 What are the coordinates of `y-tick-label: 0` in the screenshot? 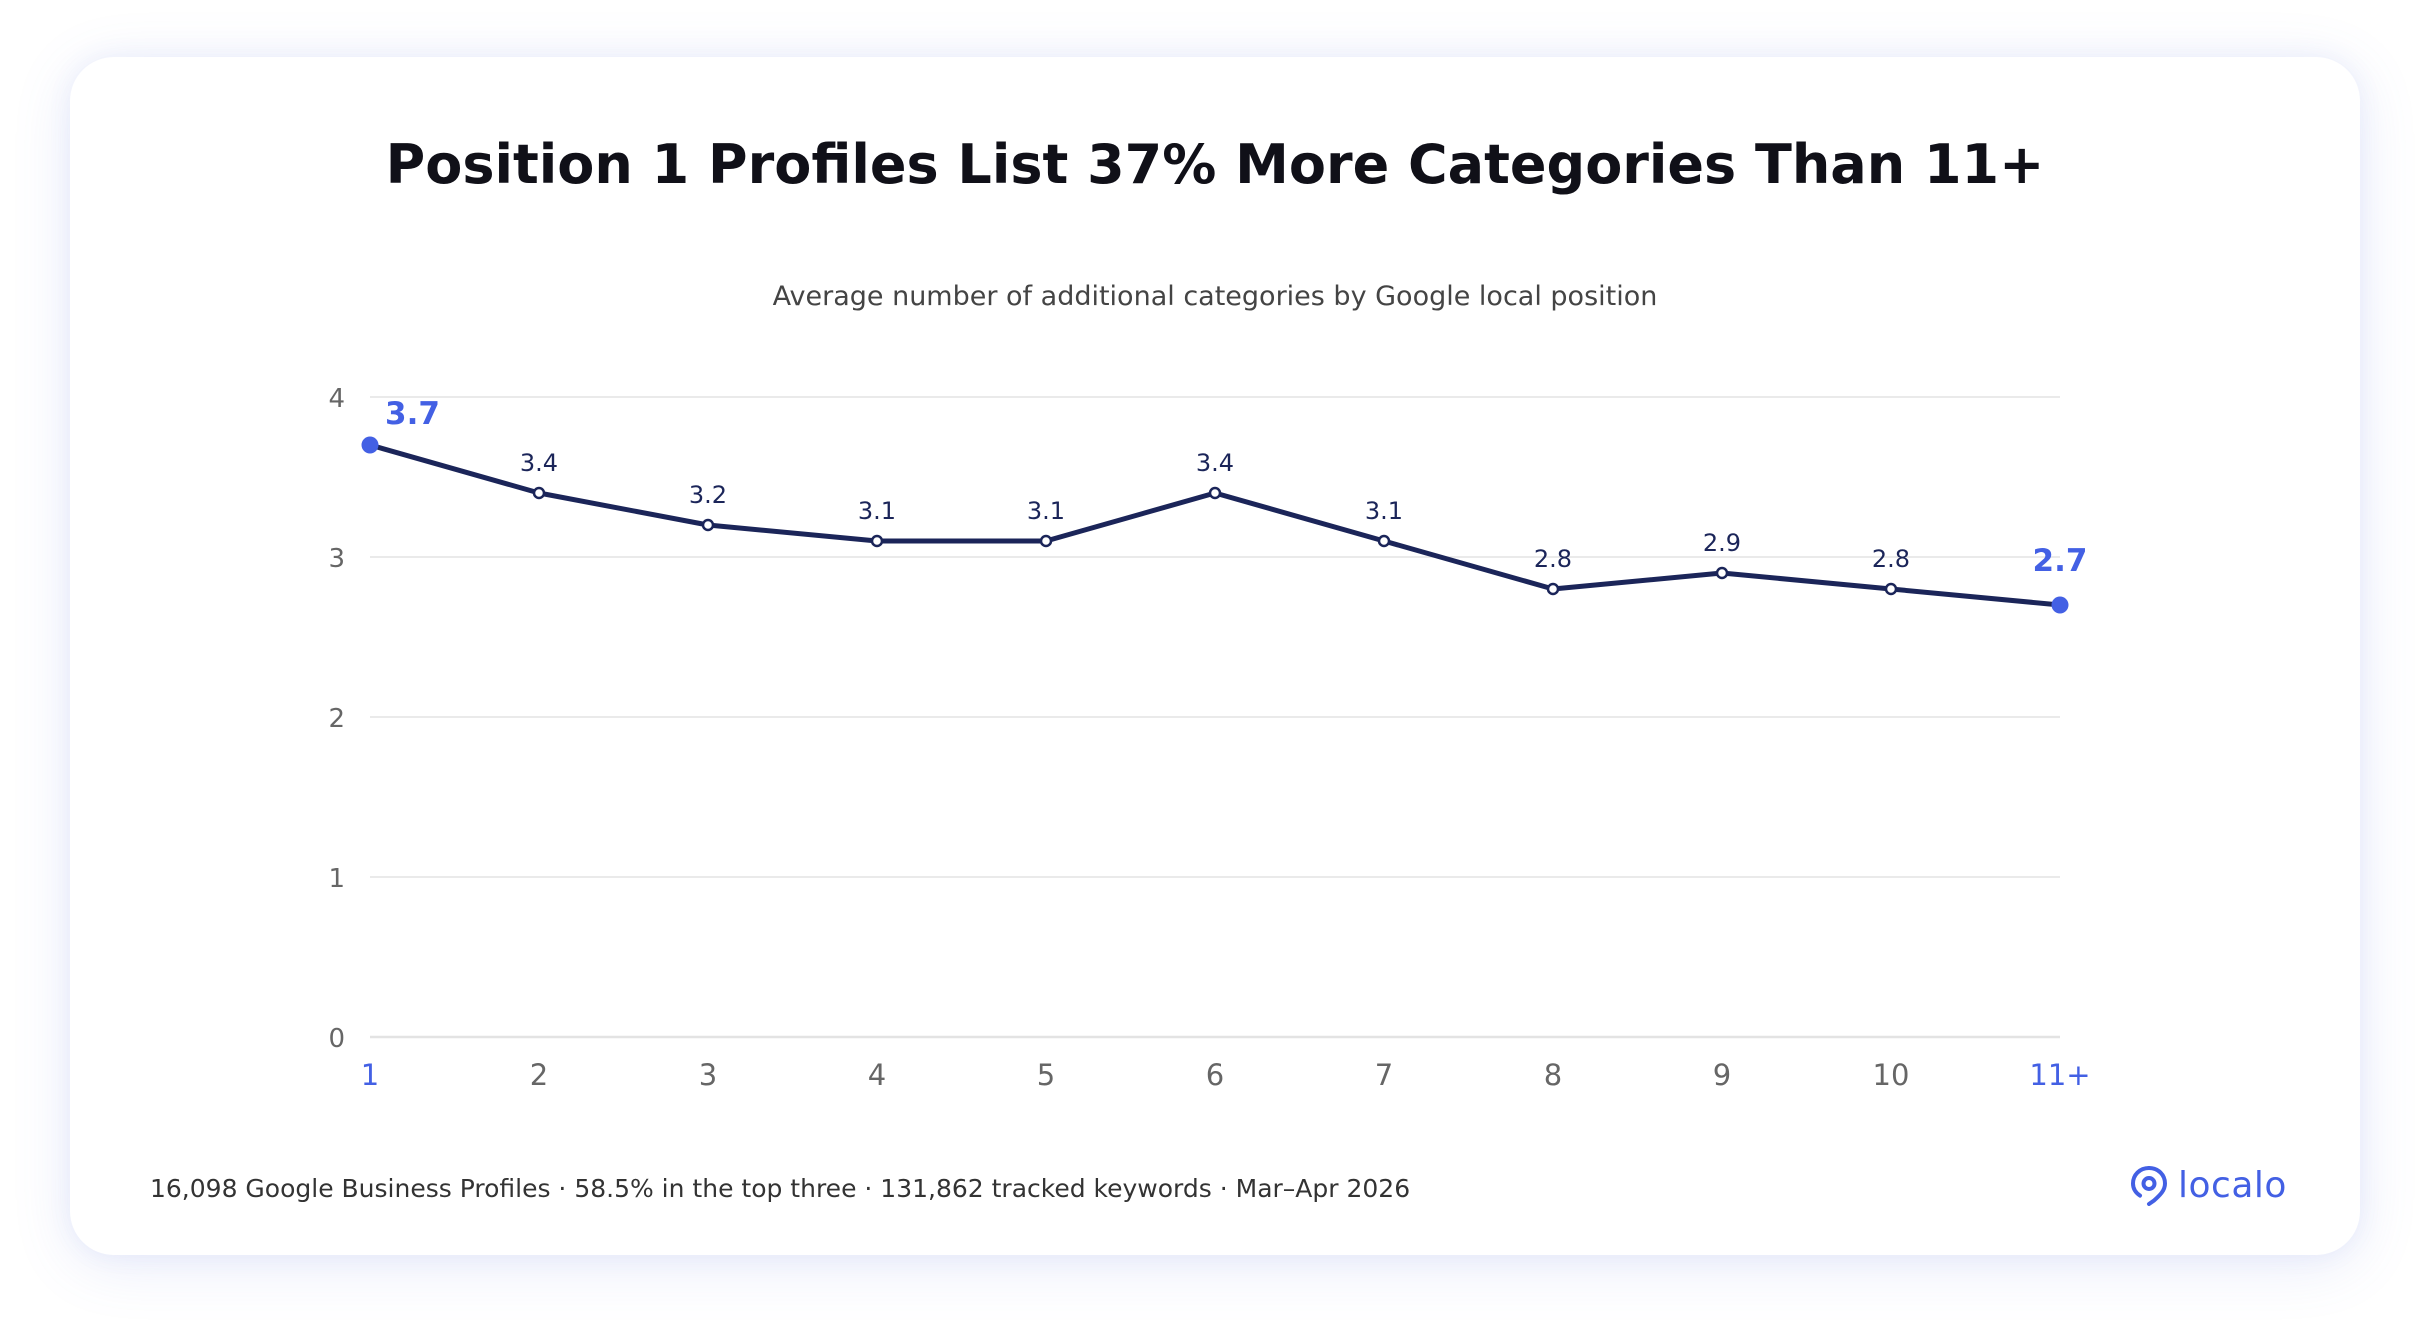 It's located at (336, 1039).